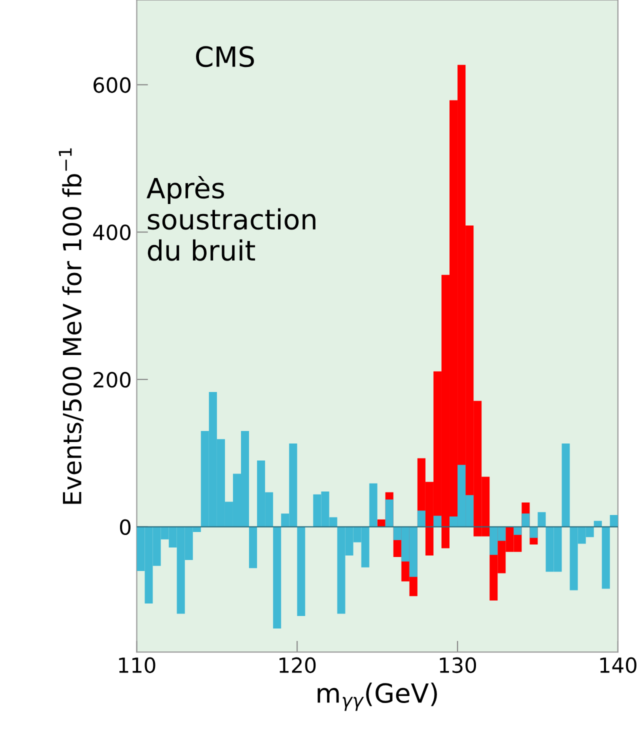 This screenshot has height=741, width=639. What do you see at coordinates (618, 665) in the screenshot?
I see `x-tick-label: 140` at bounding box center [618, 665].